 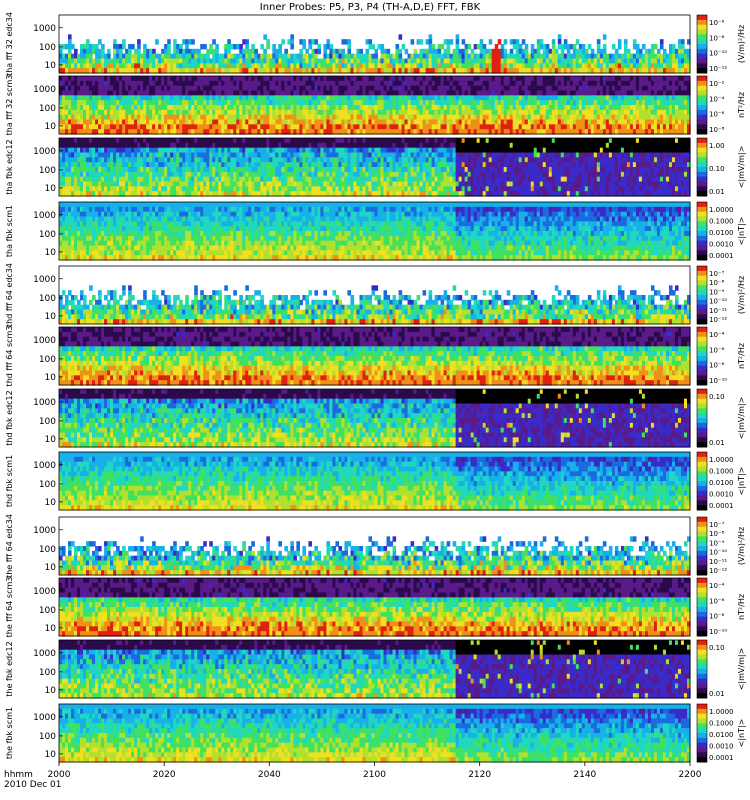 What do you see at coordinates (44, 90) in the screenshot?
I see `ytick-label: 1000` at bounding box center [44, 90].